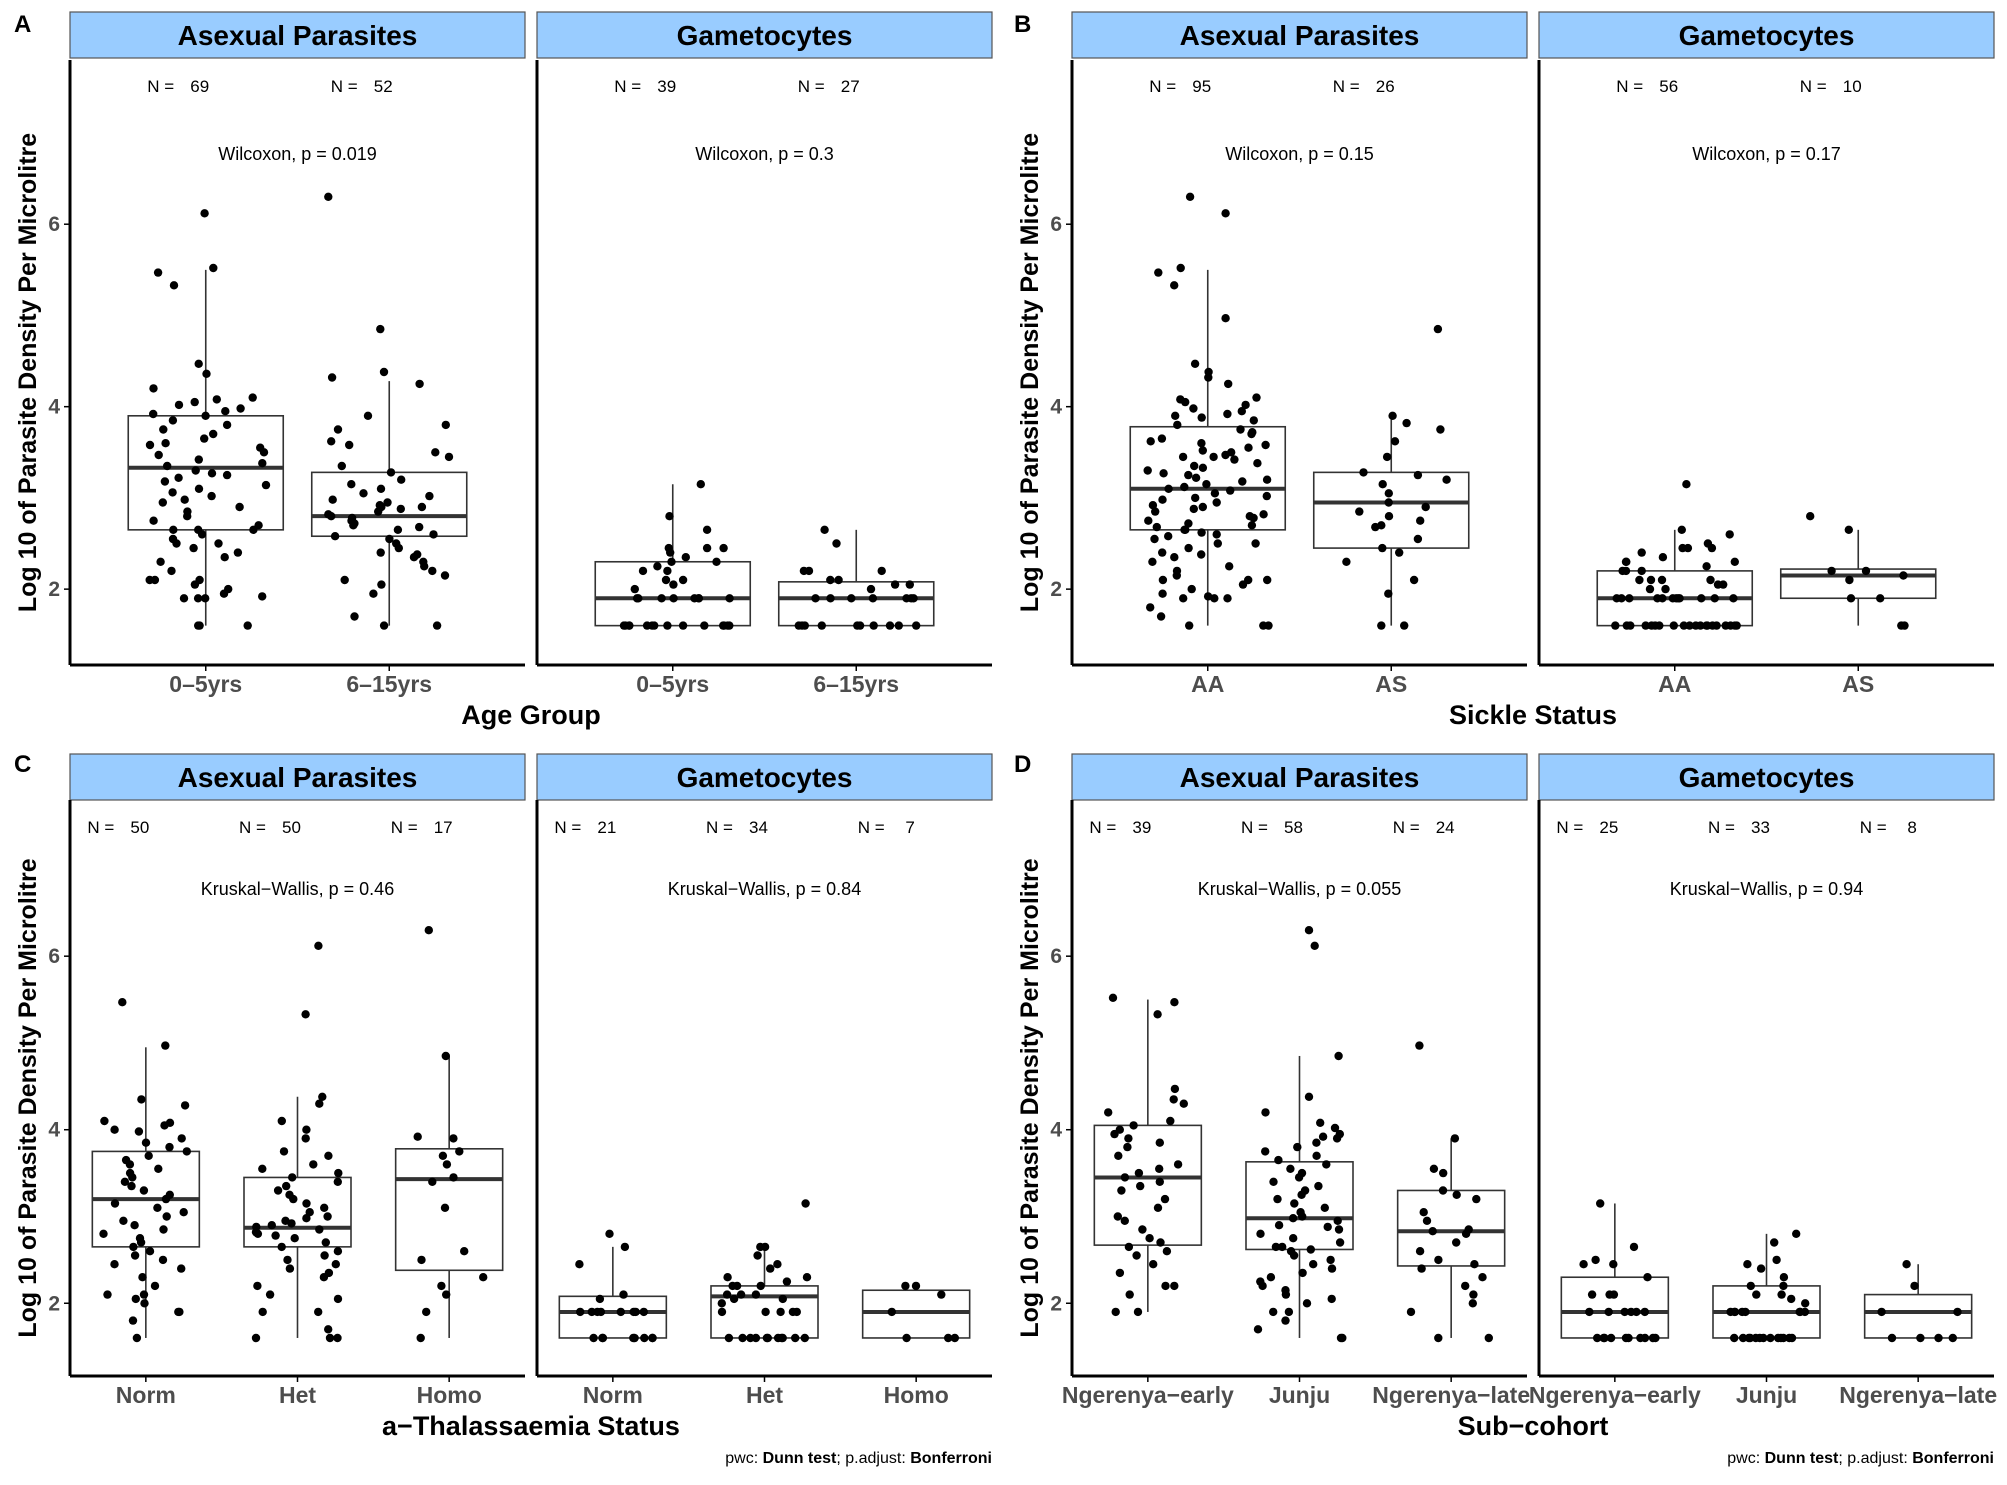 This screenshot has width=2007, height=1485. What do you see at coordinates (764, 154) in the screenshot?
I see `test-label: Wilcoxon, p = 0.3` at bounding box center [764, 154].